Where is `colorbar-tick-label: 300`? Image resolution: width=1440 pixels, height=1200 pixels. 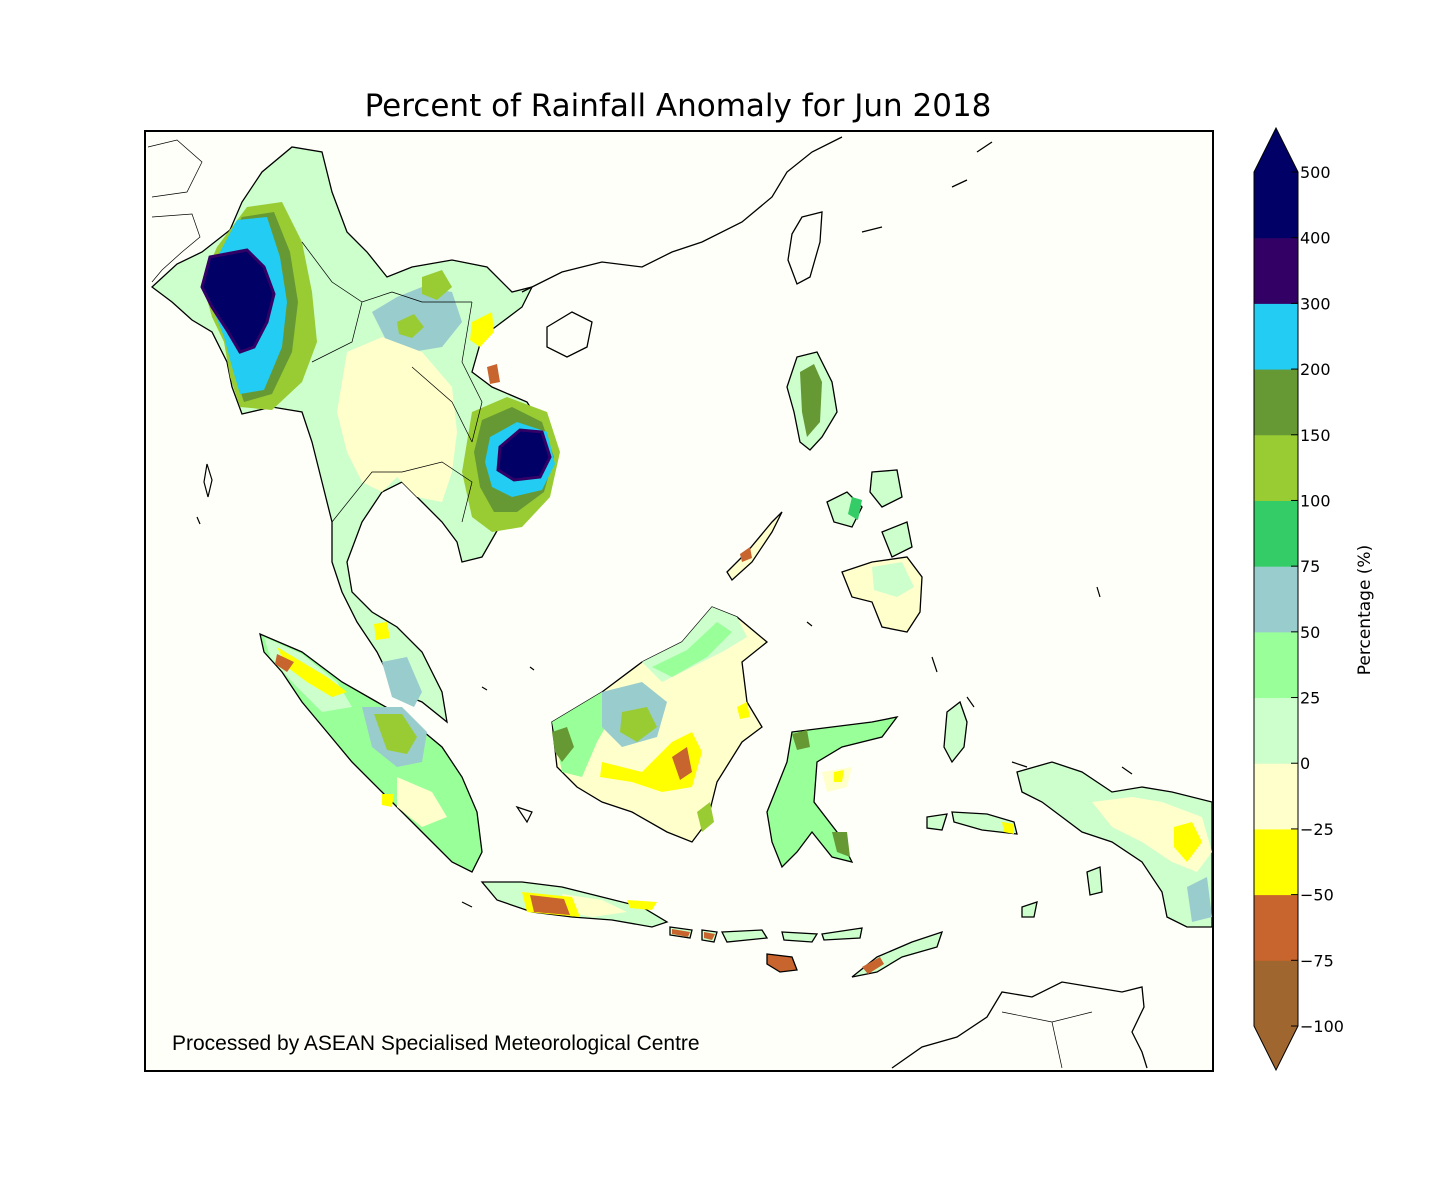 colorbar-tick-label: 300 is located at coordinates (1315, 303).